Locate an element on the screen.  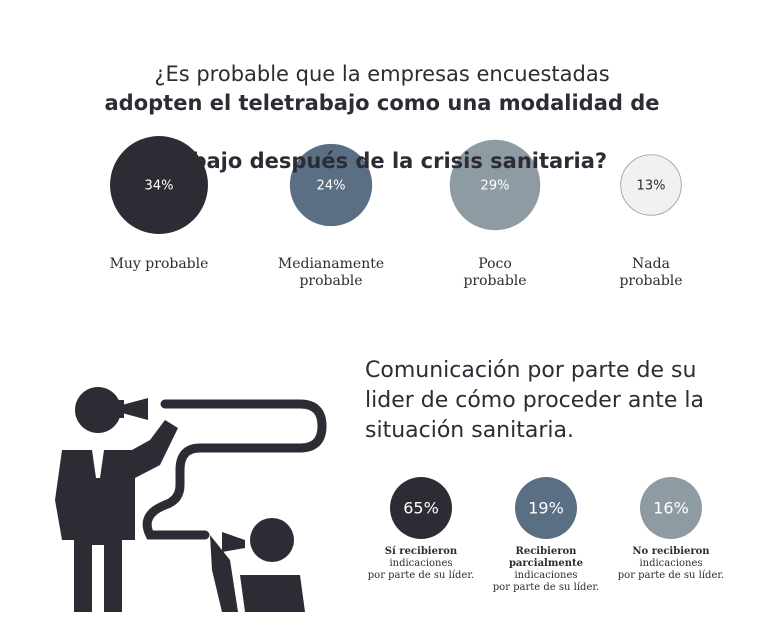
value-label: 24% is located at coordinates (331, 186).